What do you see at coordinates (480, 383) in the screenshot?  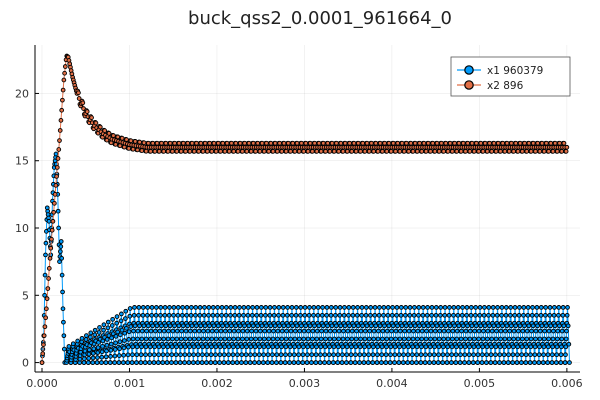 I see `x-tick-label-5: 0.005` at bounding box center [480, 383].